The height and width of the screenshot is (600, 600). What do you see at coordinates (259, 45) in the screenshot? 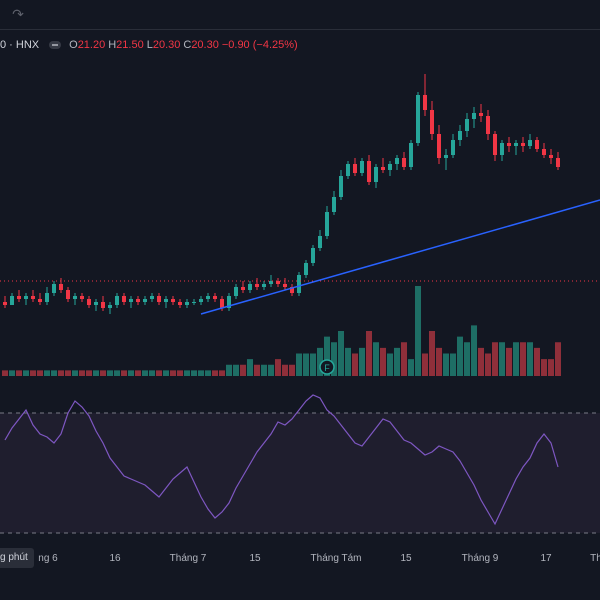
I see `change-value: −0.90 (−4.25%)` at bounding box center [259, 45].